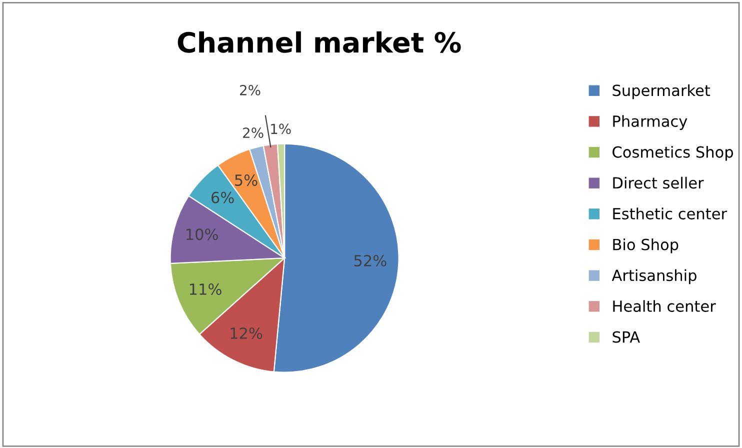 The height and width of the screenshot is (448, 742). What do you see at coordinates (626, 337) in the screenshot?
I see `legend-label: SPA` at bounding box center [626, 337].